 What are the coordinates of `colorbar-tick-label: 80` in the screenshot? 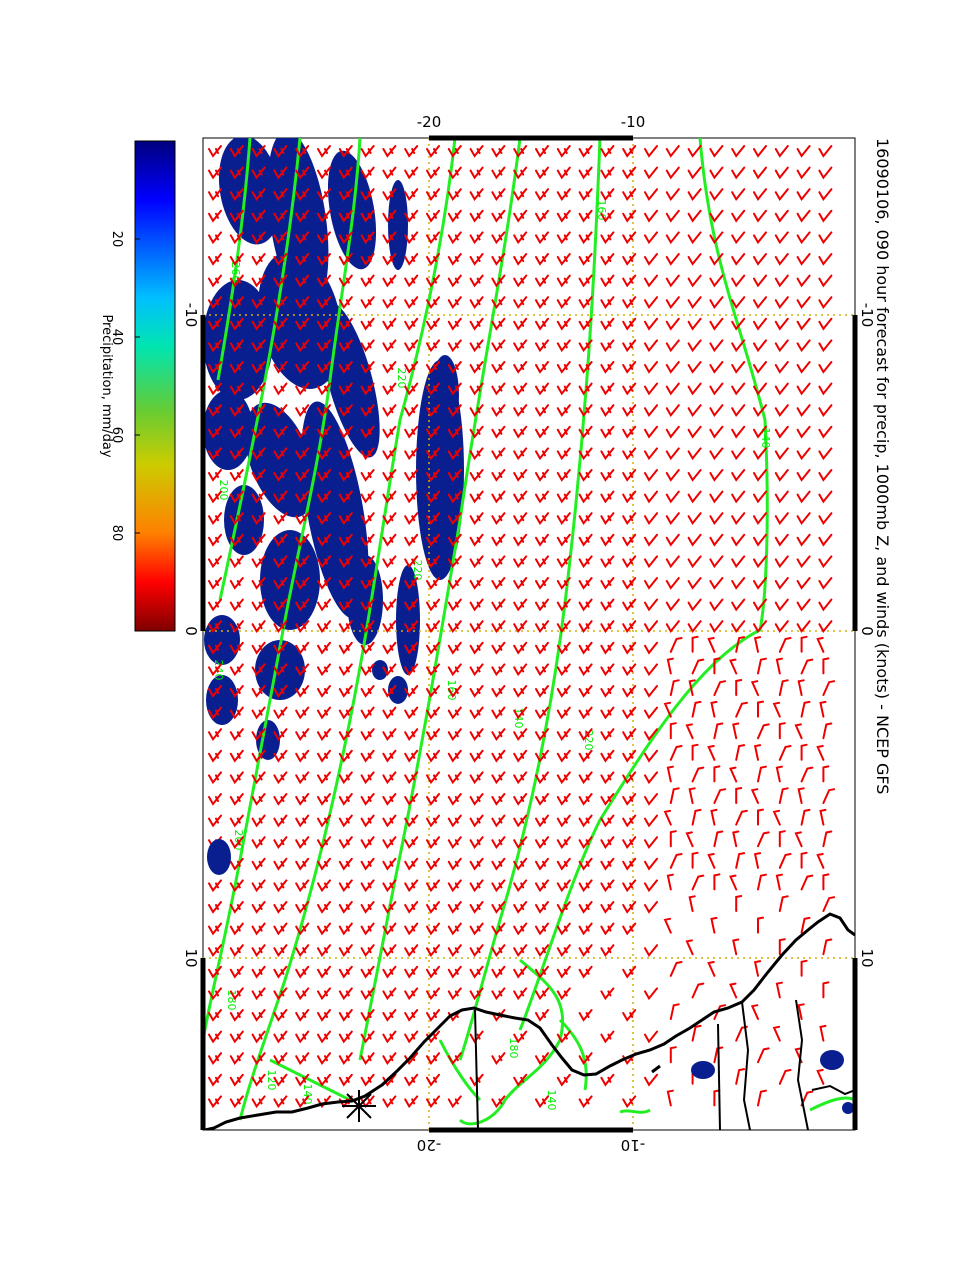 It's located at (116, 533).